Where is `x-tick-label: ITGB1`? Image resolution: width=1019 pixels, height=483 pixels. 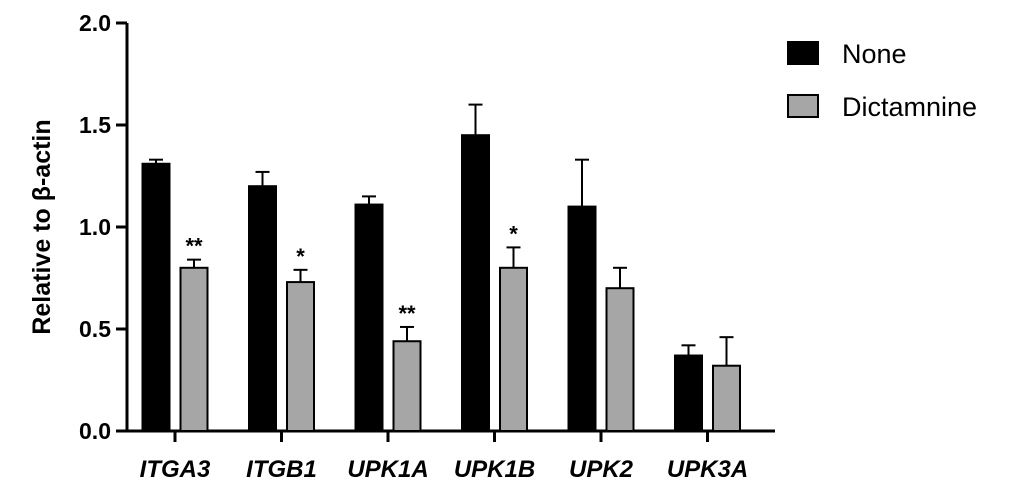 x-tick-label: ITGB1 is located at coordinates (281, 469).